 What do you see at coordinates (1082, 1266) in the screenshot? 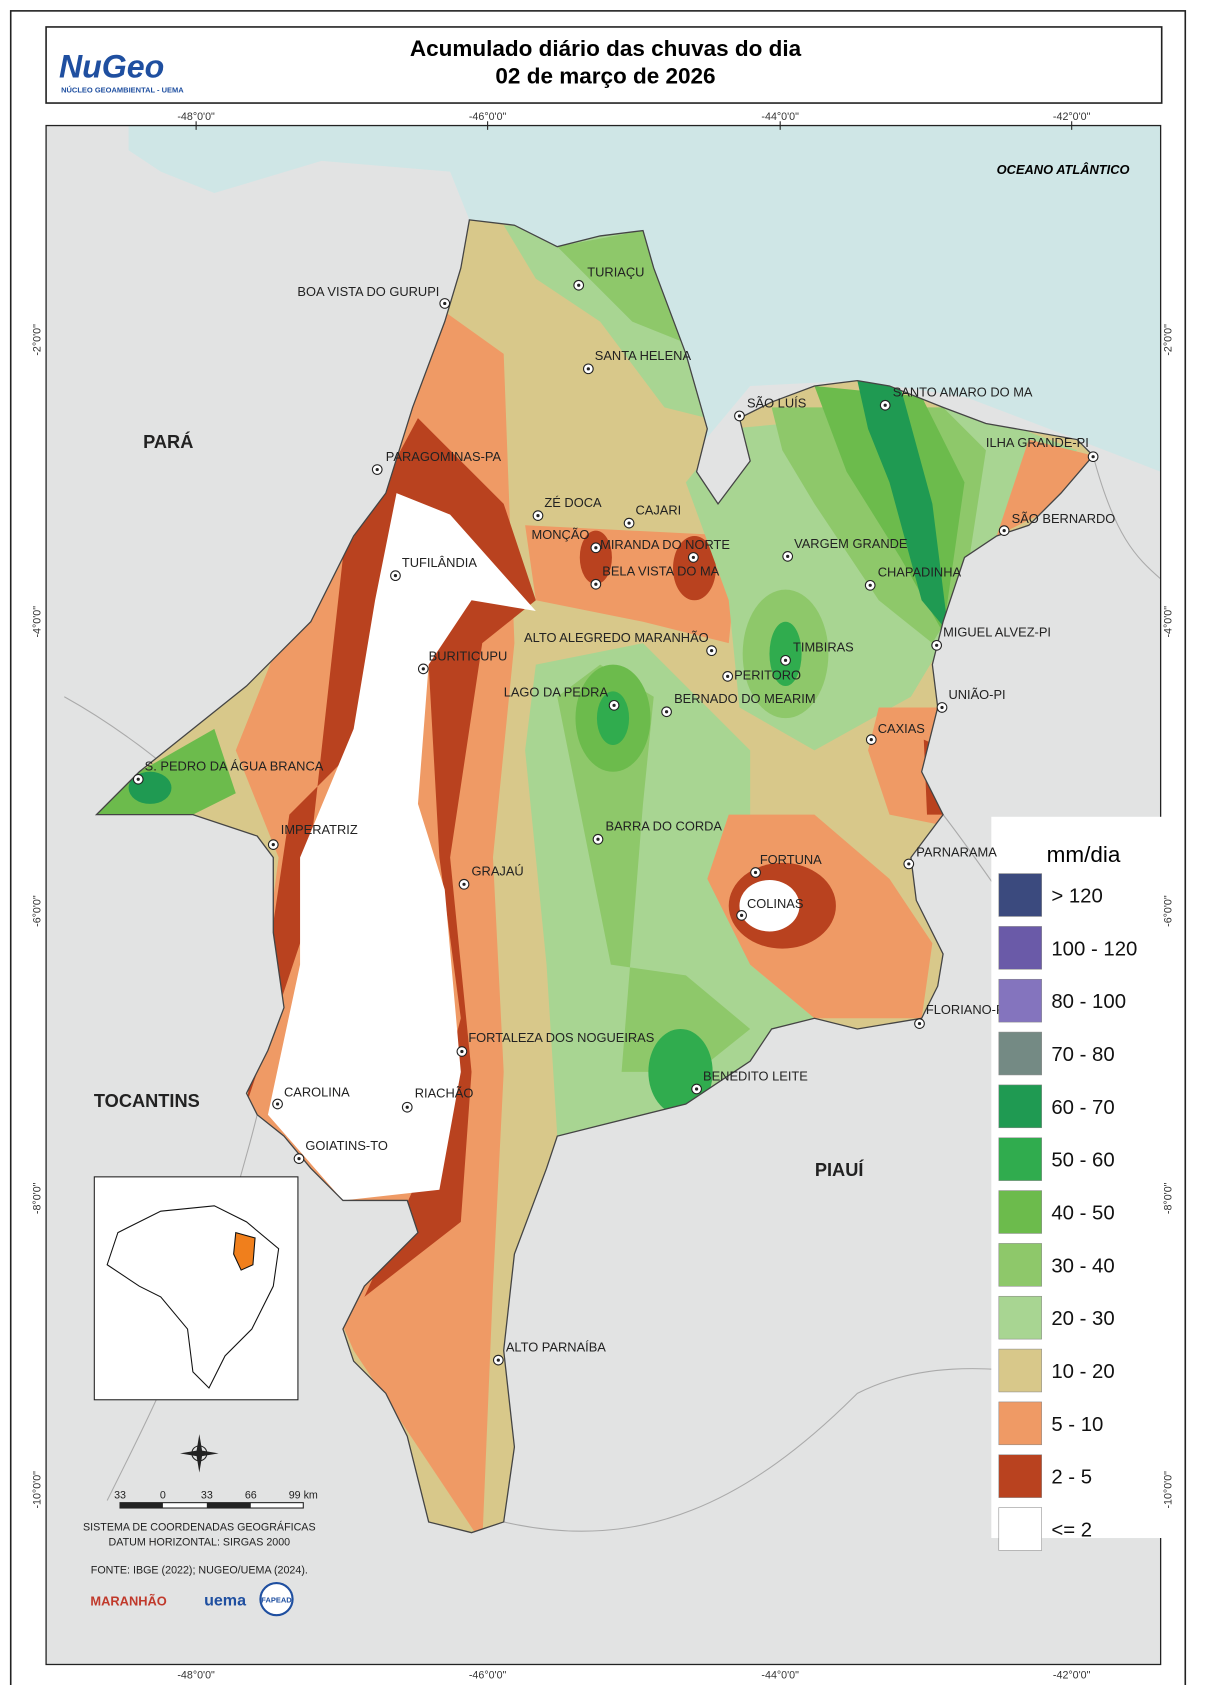
I see `legend-label: 30 - 40` at bounding box center [1082, 1266].